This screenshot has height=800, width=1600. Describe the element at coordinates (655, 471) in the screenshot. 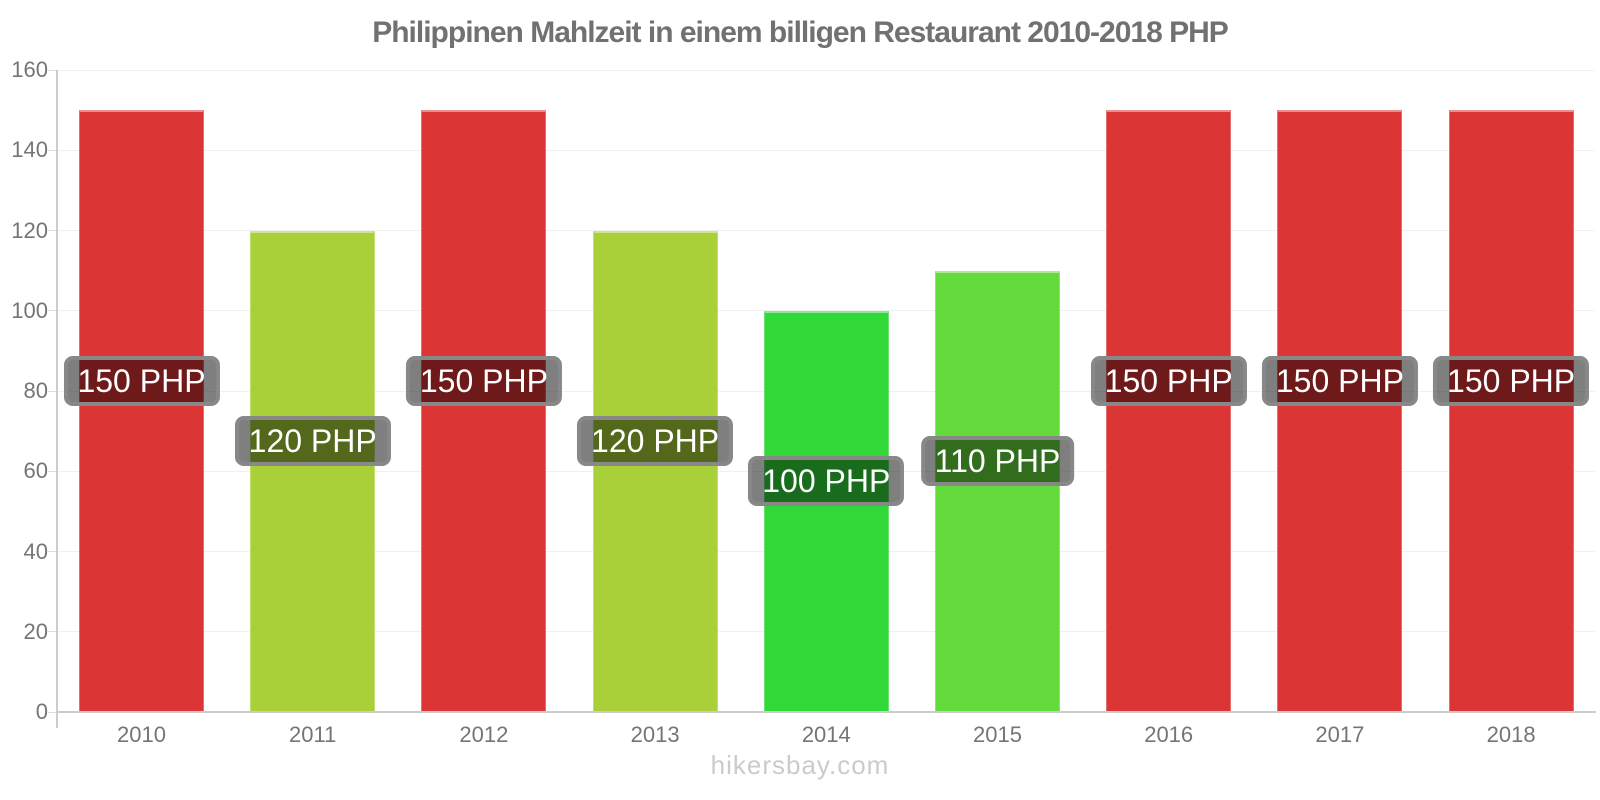

I see `bar-2013` at that location.